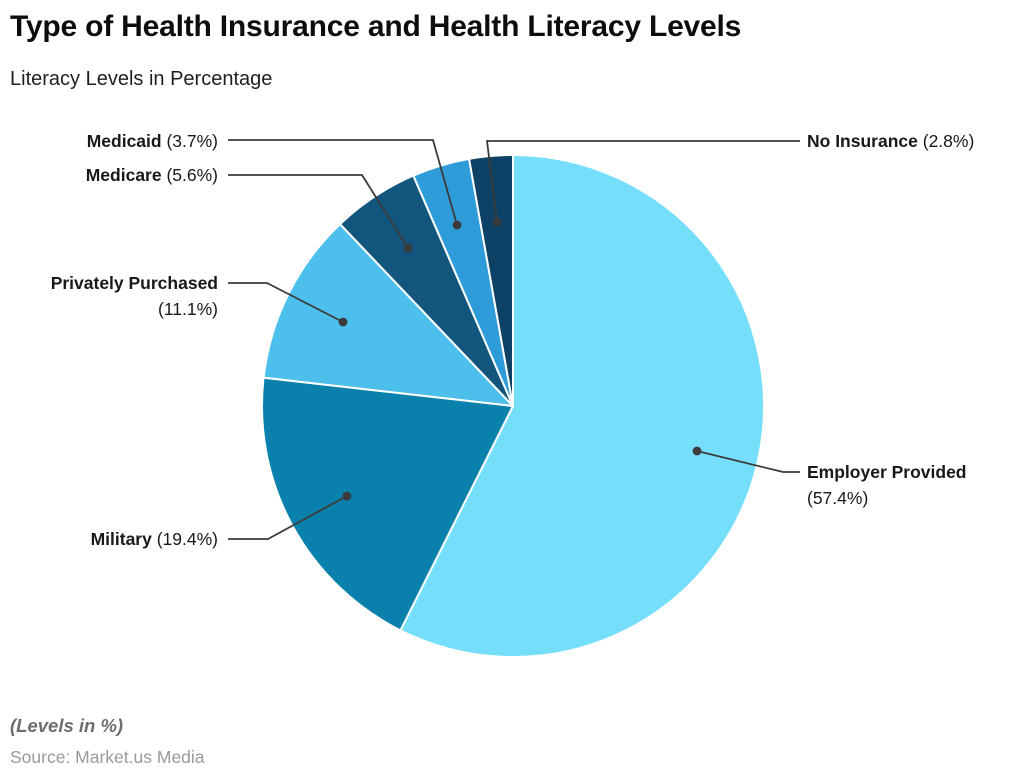 This screenshot has height=779, width=1024. Describe the element at coordinates (457, 225) in the screenshot. I see `leader-dot-medicaid` at that location.